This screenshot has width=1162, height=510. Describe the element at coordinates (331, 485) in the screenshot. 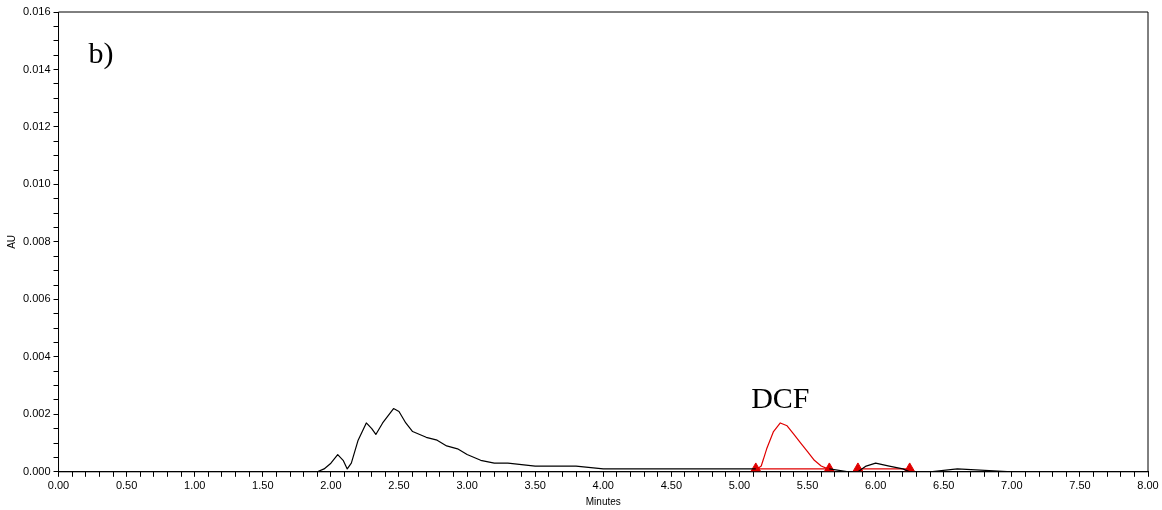

I see `x-tick-label: 2.00` at that location.